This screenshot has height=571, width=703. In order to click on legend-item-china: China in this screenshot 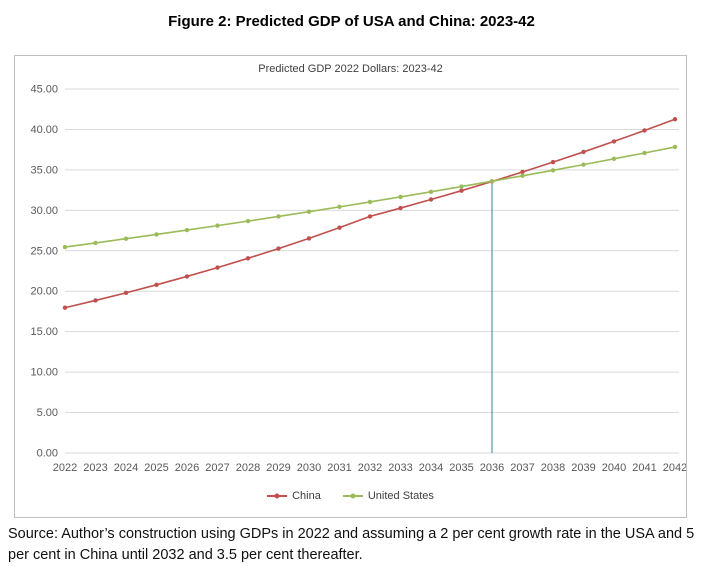, I will do `click(294, 496)`.